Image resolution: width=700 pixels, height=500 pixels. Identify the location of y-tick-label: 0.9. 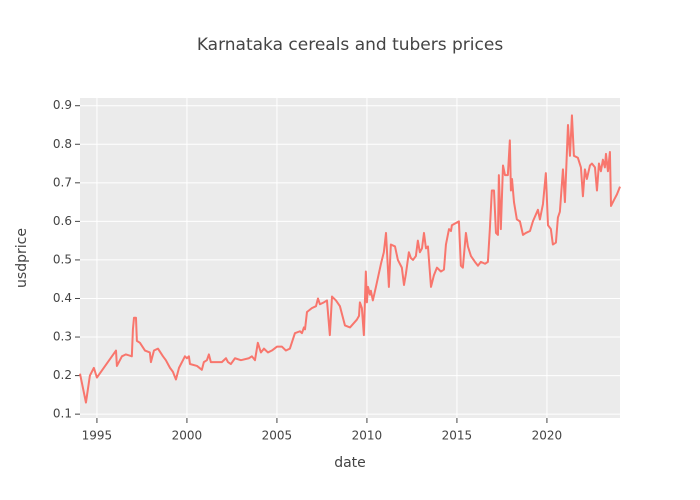
(62, 105).